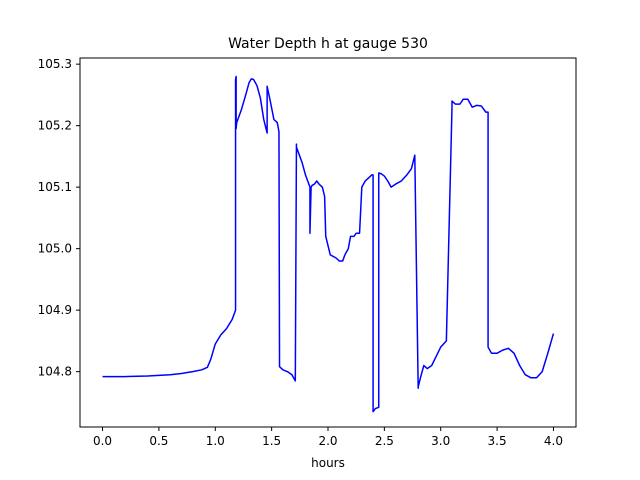 This screenshot has height=480, width=640. Describe the element at coordinates (440, 441) in the screenshot. I see `x-tick-label: 3.0` at that location.